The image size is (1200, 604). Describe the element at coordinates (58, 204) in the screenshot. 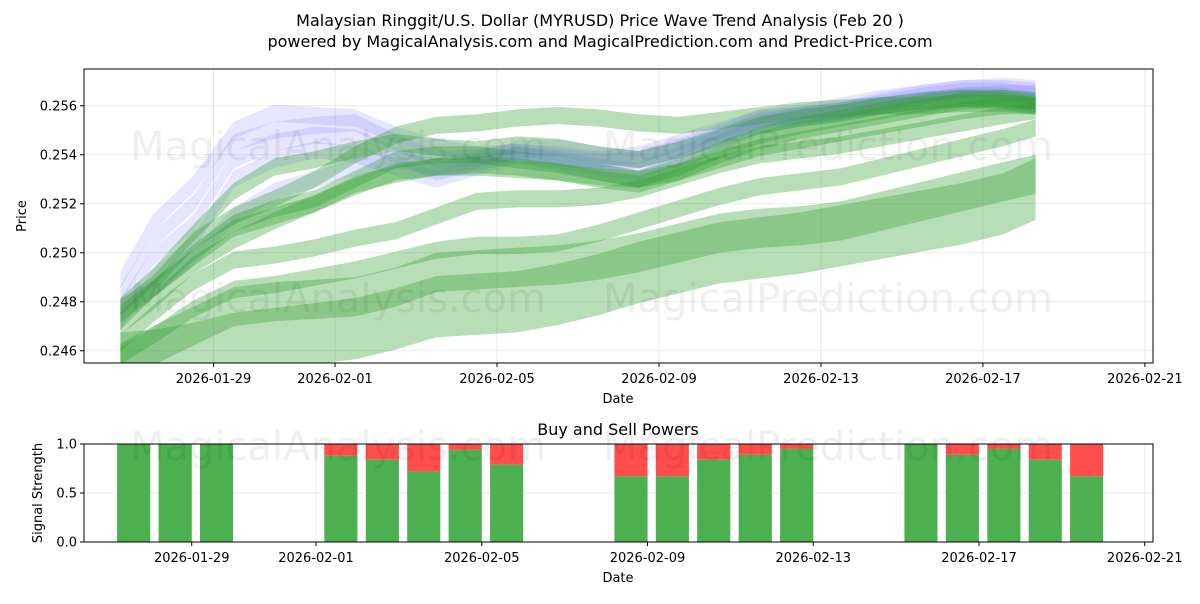

I see `price-y-tick-label: 0.252` at that location.